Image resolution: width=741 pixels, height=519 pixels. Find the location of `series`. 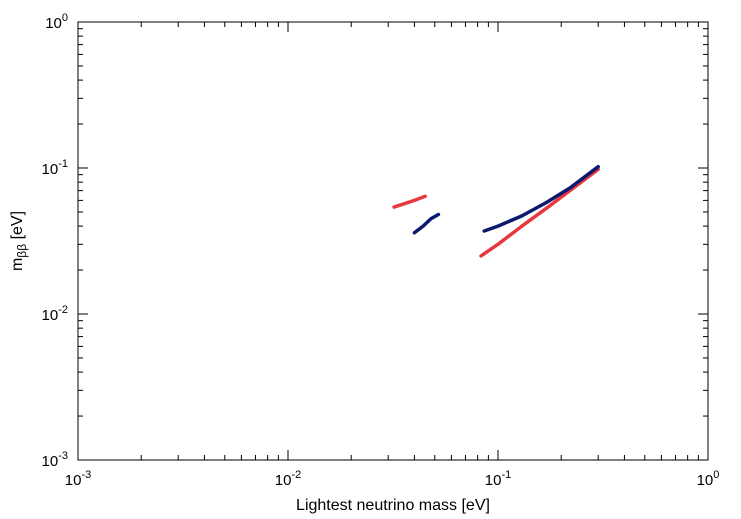

series is located at coordinates (496, 211).